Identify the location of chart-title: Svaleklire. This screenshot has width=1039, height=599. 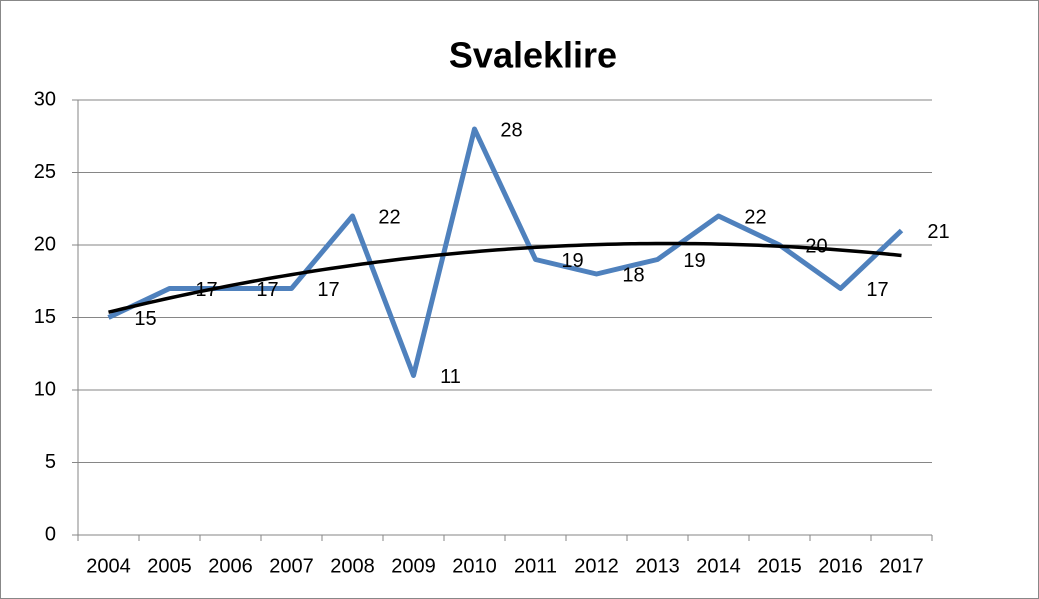
(533, 55).